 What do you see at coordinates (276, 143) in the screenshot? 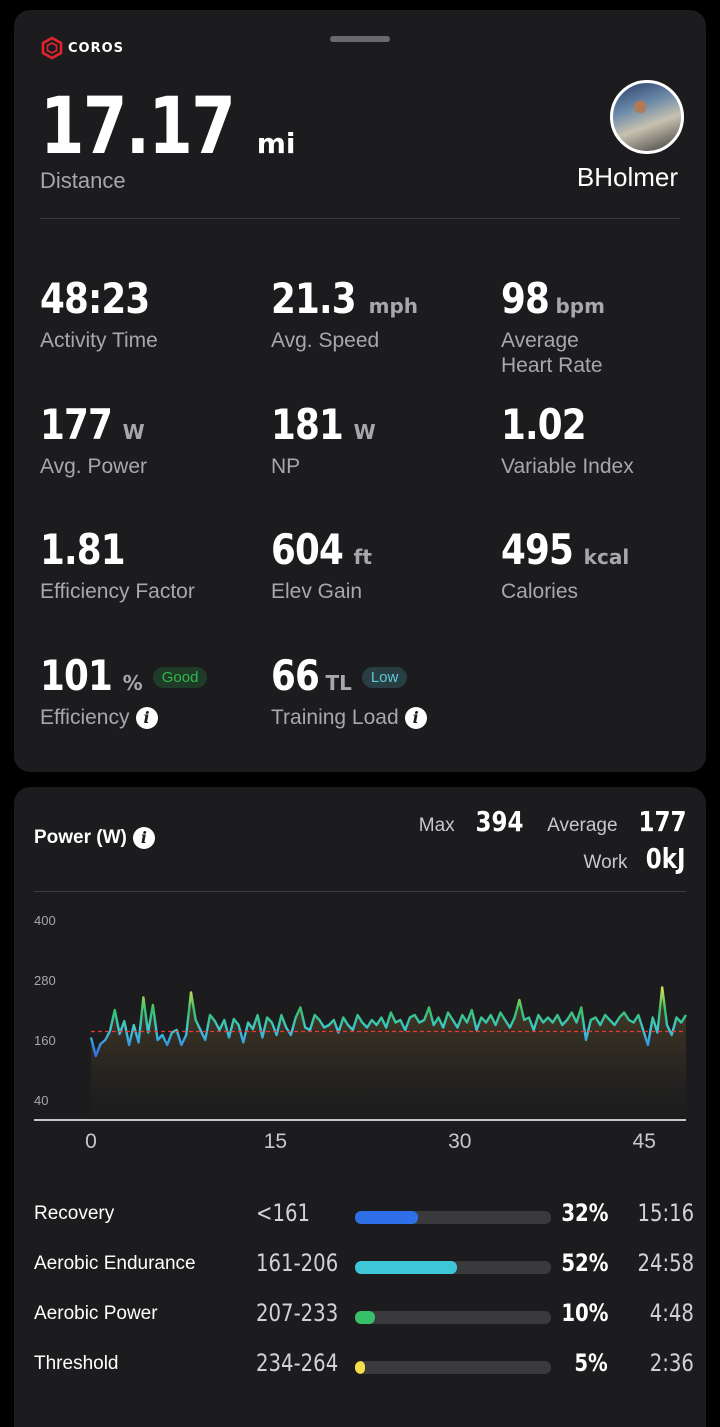
I see `distance-unit: mi` at bounding box center [276, 143].